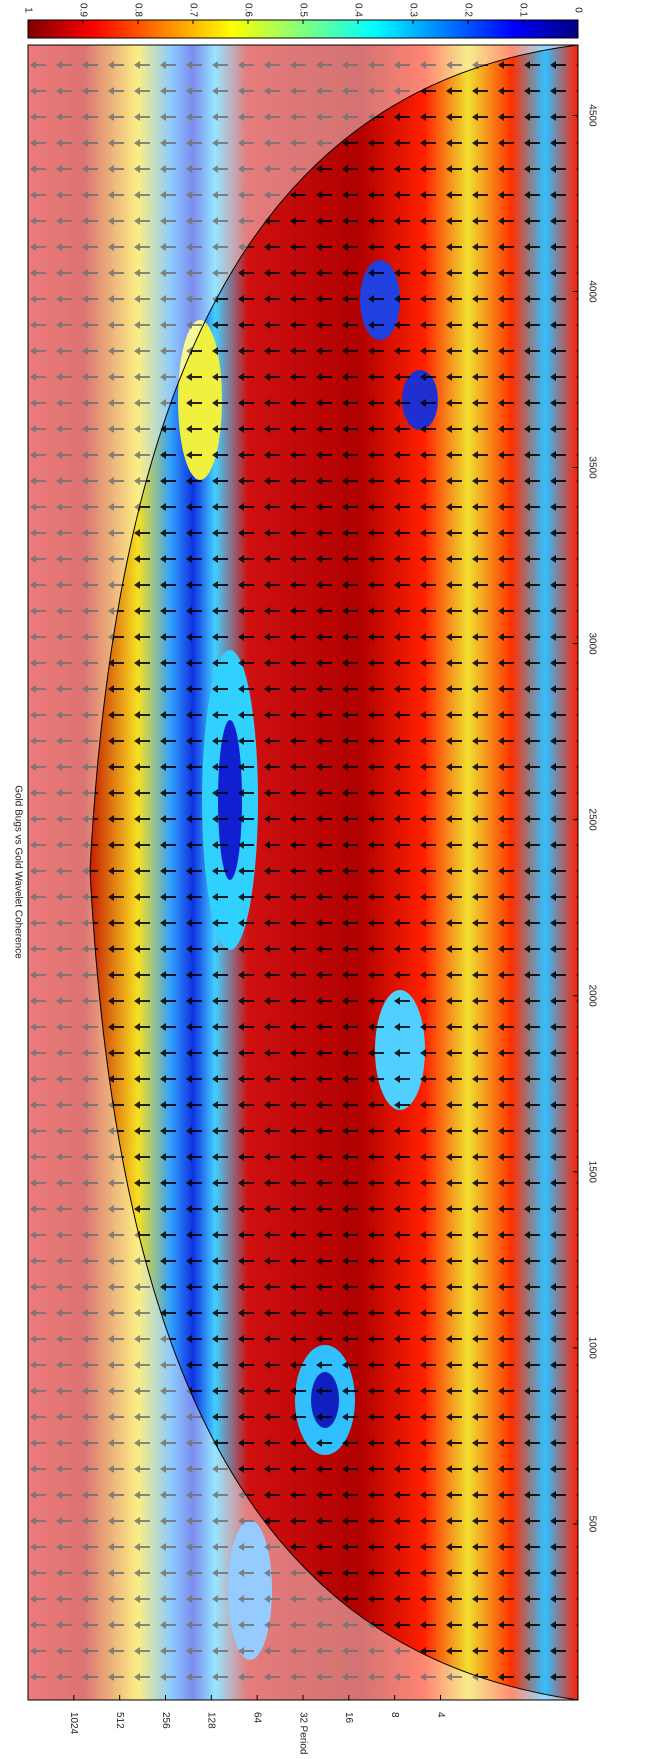  What do you see at coordinates (412, 10) in the screenshot?
I see `colorbar-tick-label: 0.3` at bounding box center [412, 10].